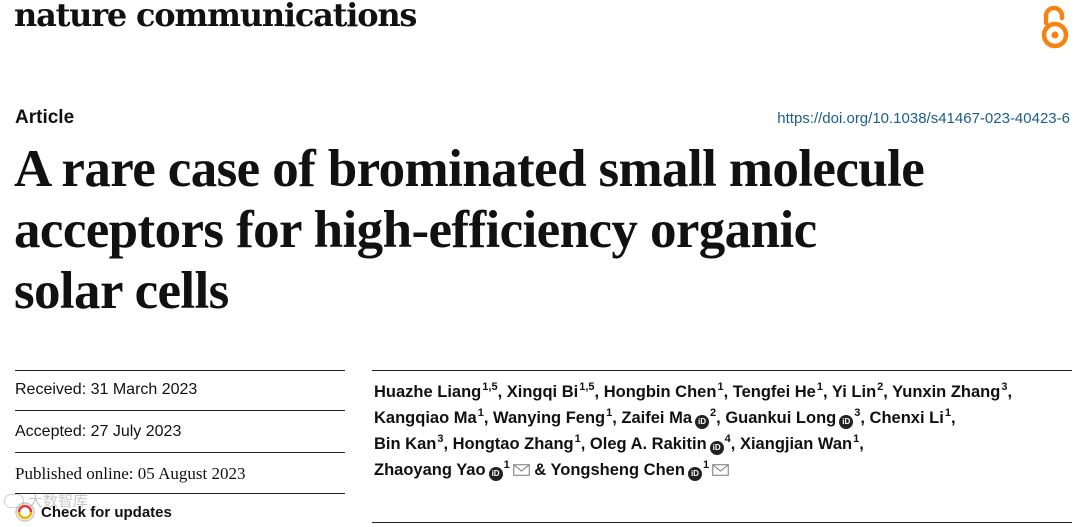 The image size is (1080, 527). What do you see at coordinates (58, 501) in the screenshot?
I see `watermark-text: 大数智库` at bounding box center [58, 501].